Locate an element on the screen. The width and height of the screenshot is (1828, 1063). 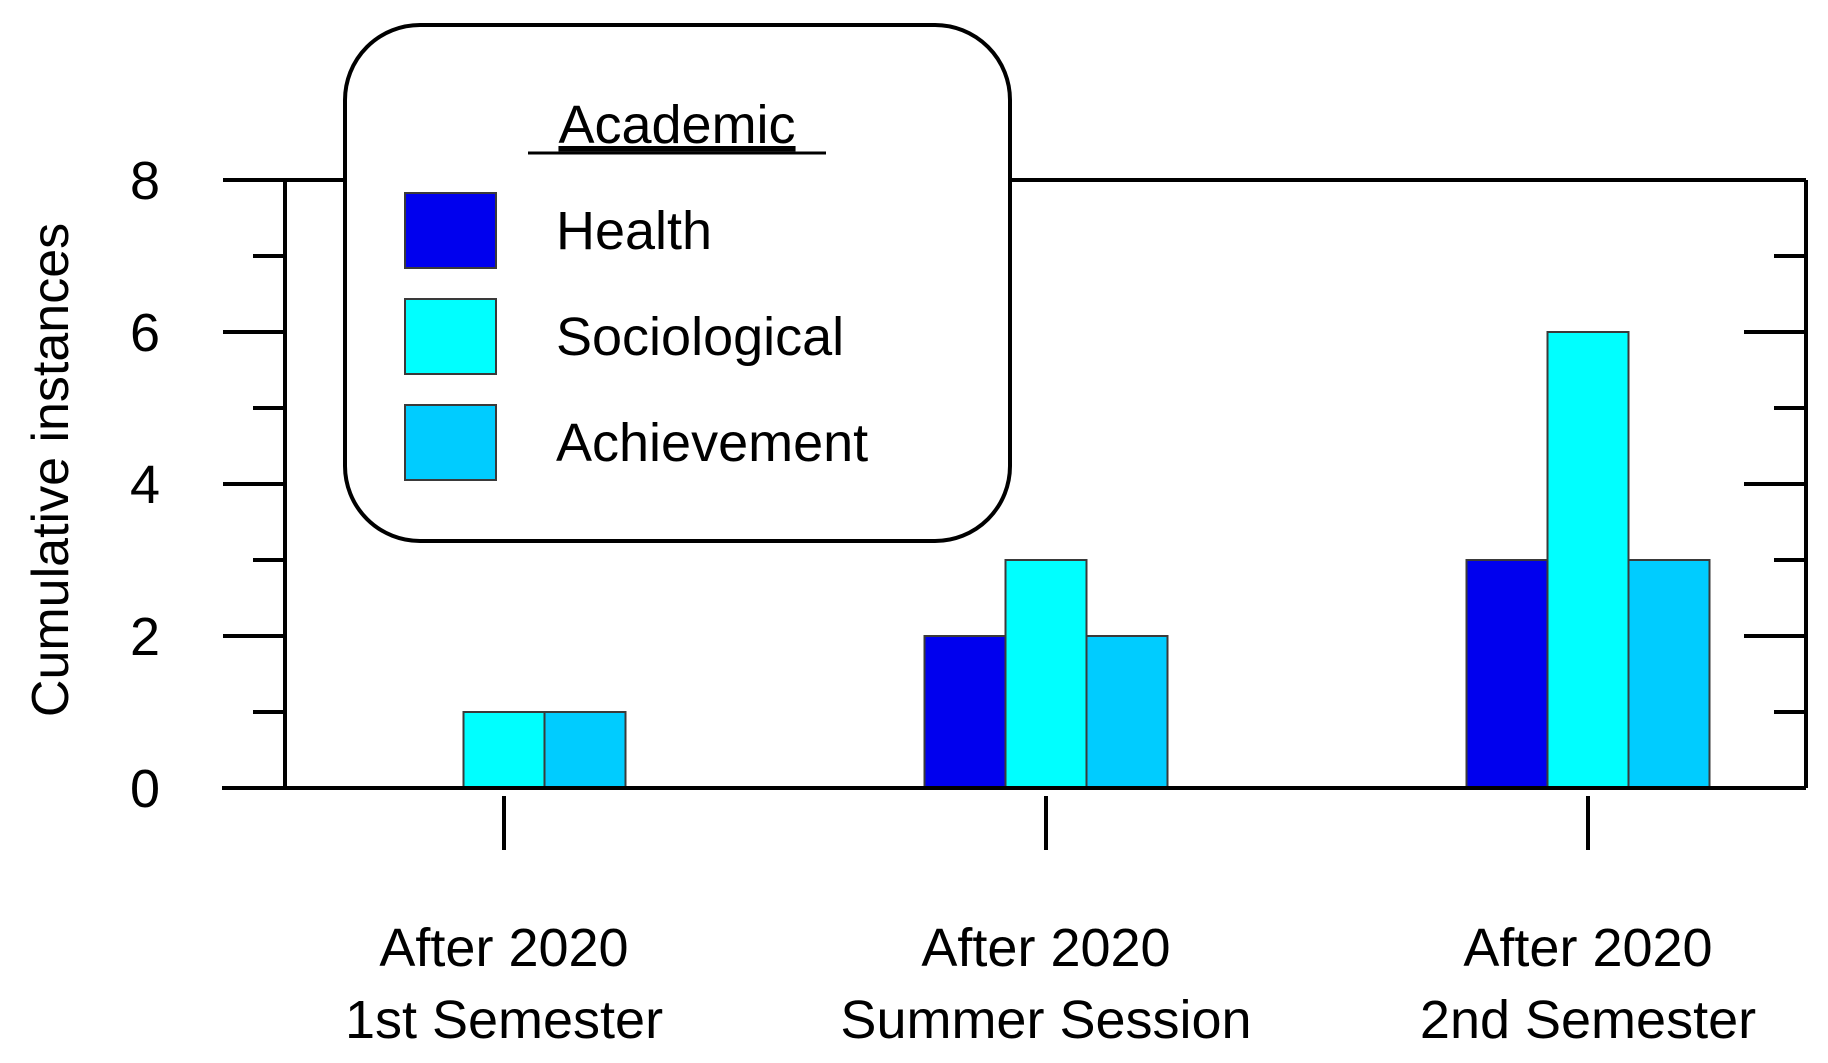
legend-swatch-achievement is located at coordinates (450, 442).